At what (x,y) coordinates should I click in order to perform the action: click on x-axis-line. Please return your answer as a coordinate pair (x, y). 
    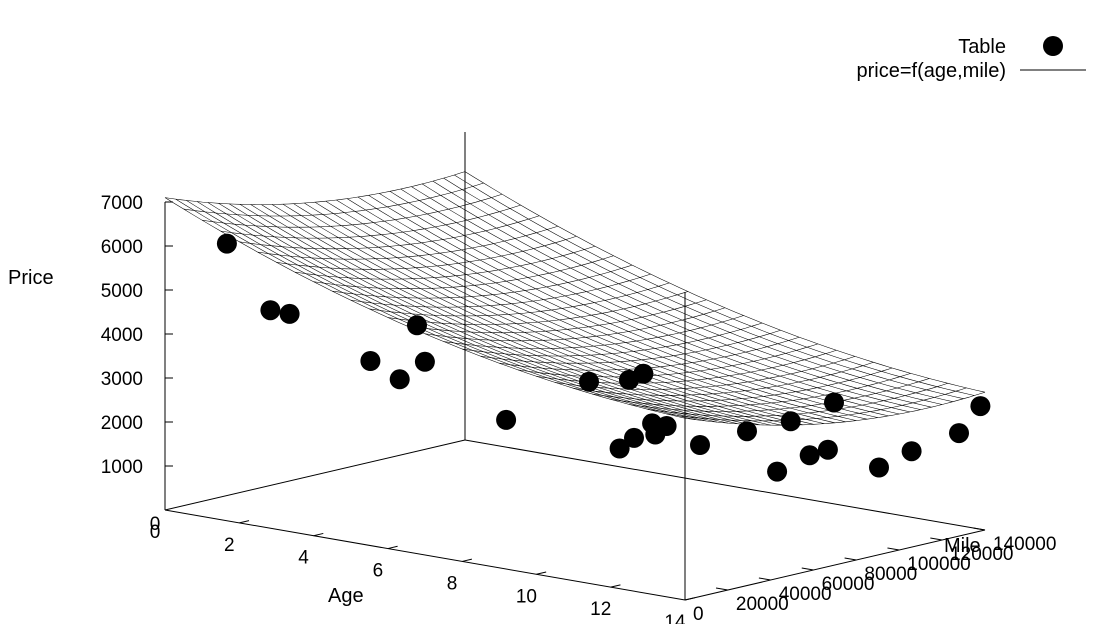
    Looking at the image, I should click on (425, 555).